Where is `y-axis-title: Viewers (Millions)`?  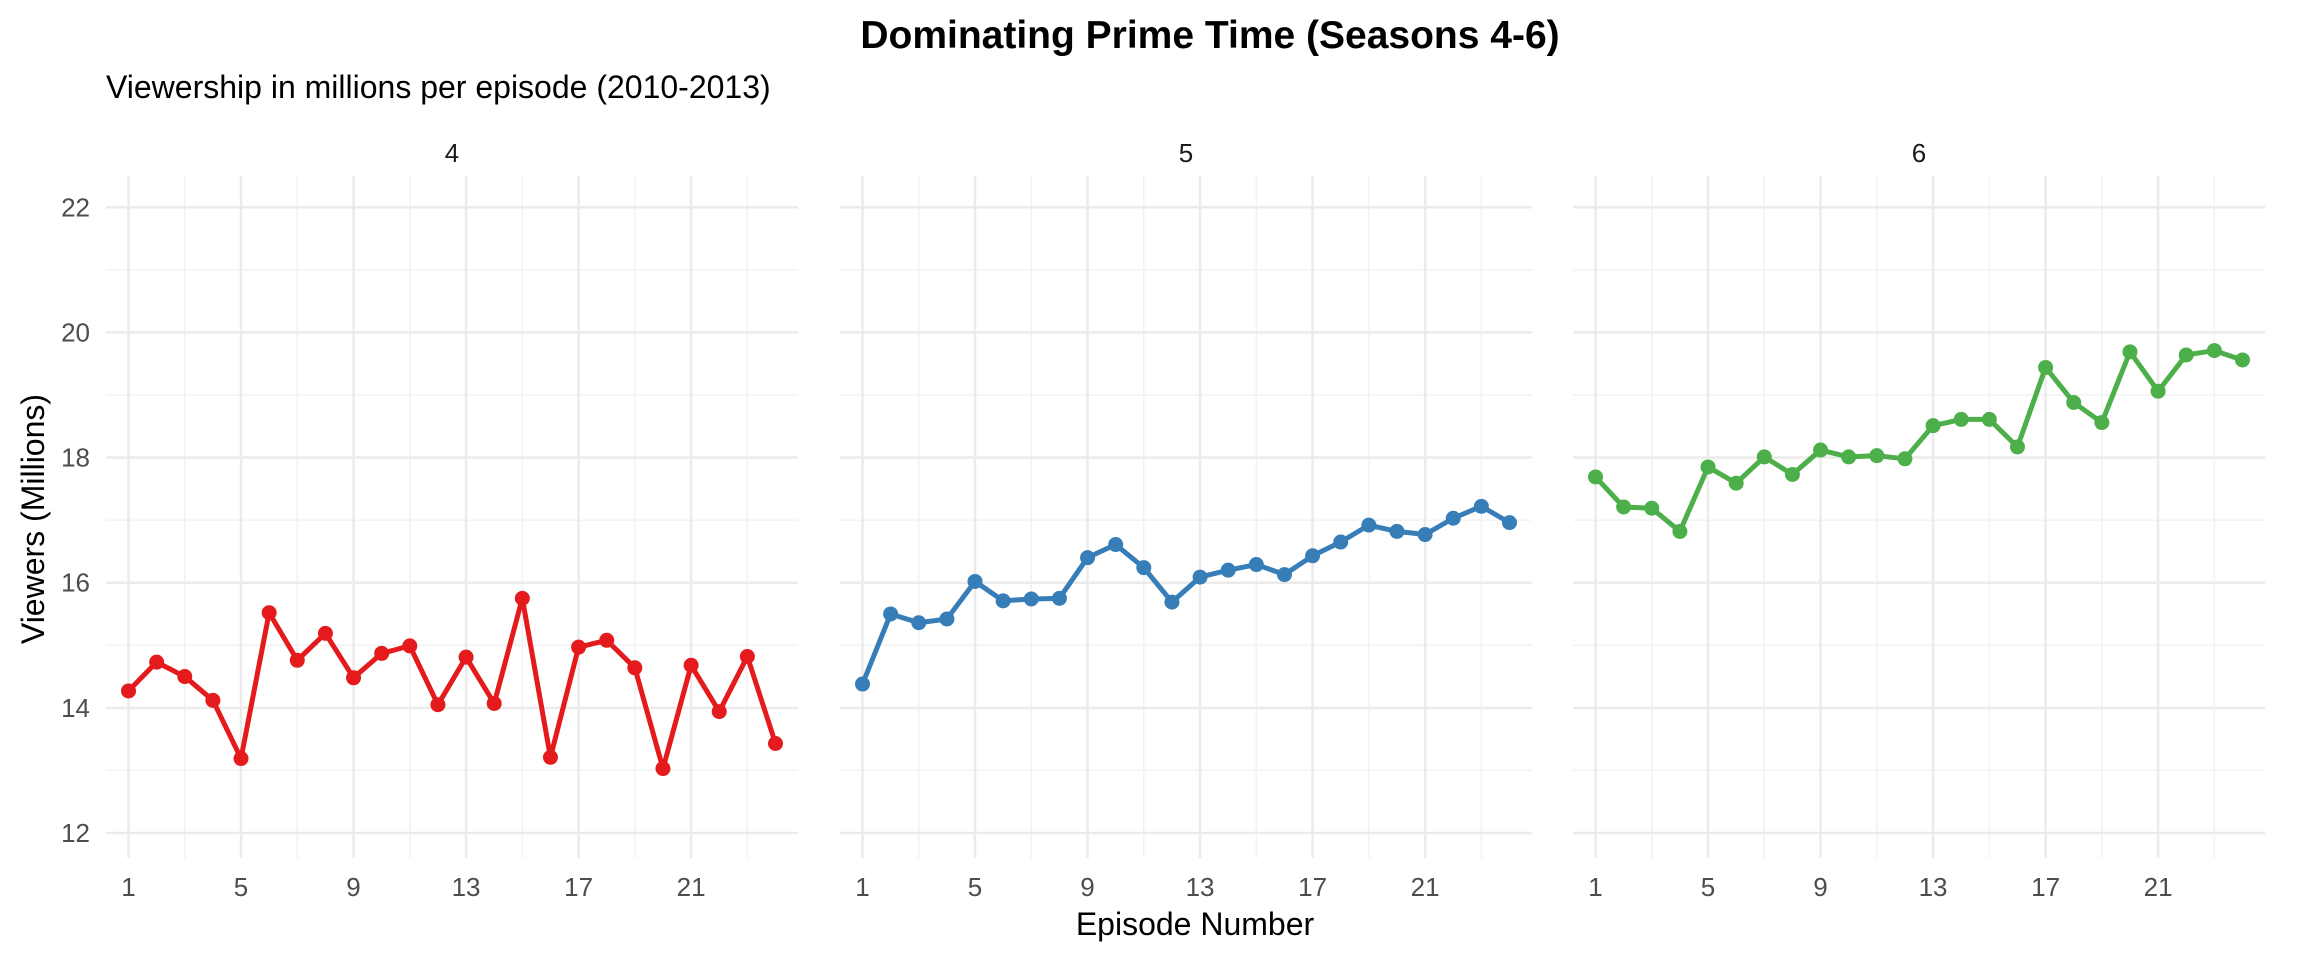
y-axis-title: Viewers (Millions) is located at coordinates (33, 519).